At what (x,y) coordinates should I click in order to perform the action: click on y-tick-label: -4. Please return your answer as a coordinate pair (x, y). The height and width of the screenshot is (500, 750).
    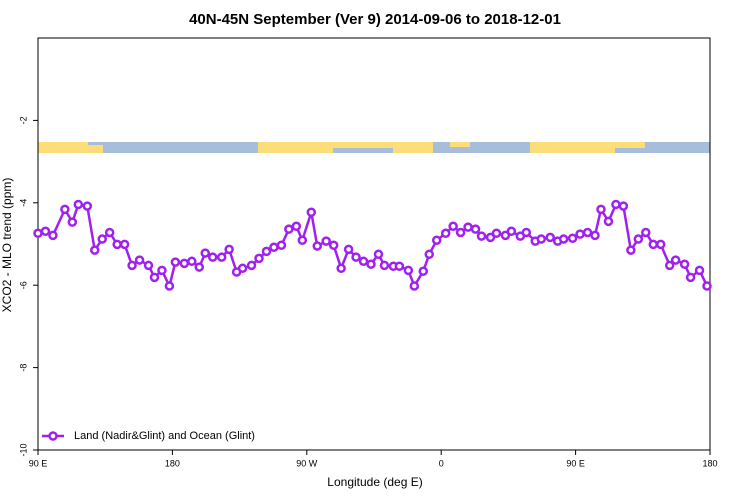
    Looking at the image, I should click on (23, 203).